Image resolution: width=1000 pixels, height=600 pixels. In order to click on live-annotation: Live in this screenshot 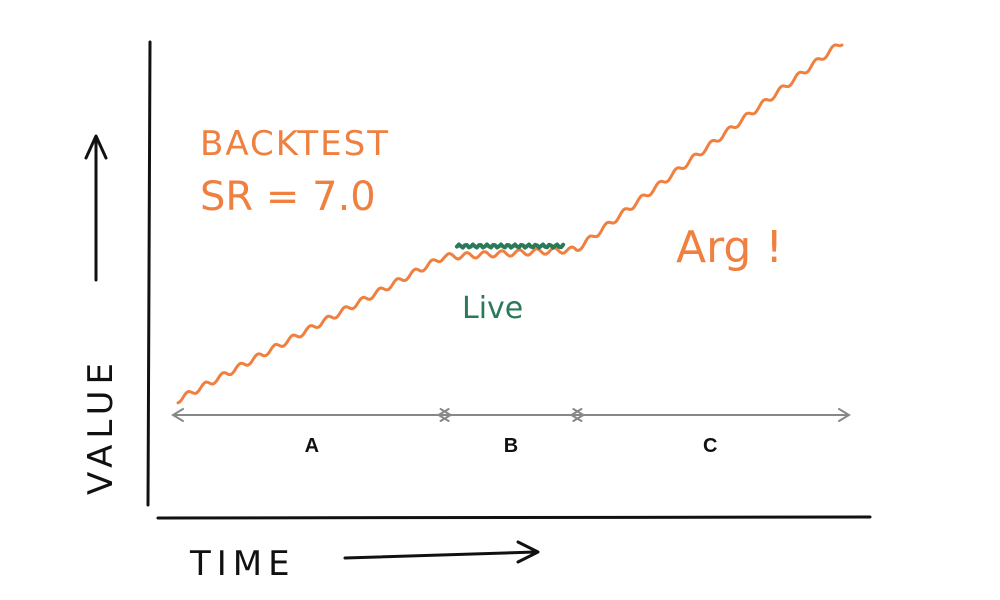, I will do `click(492, 308)`.